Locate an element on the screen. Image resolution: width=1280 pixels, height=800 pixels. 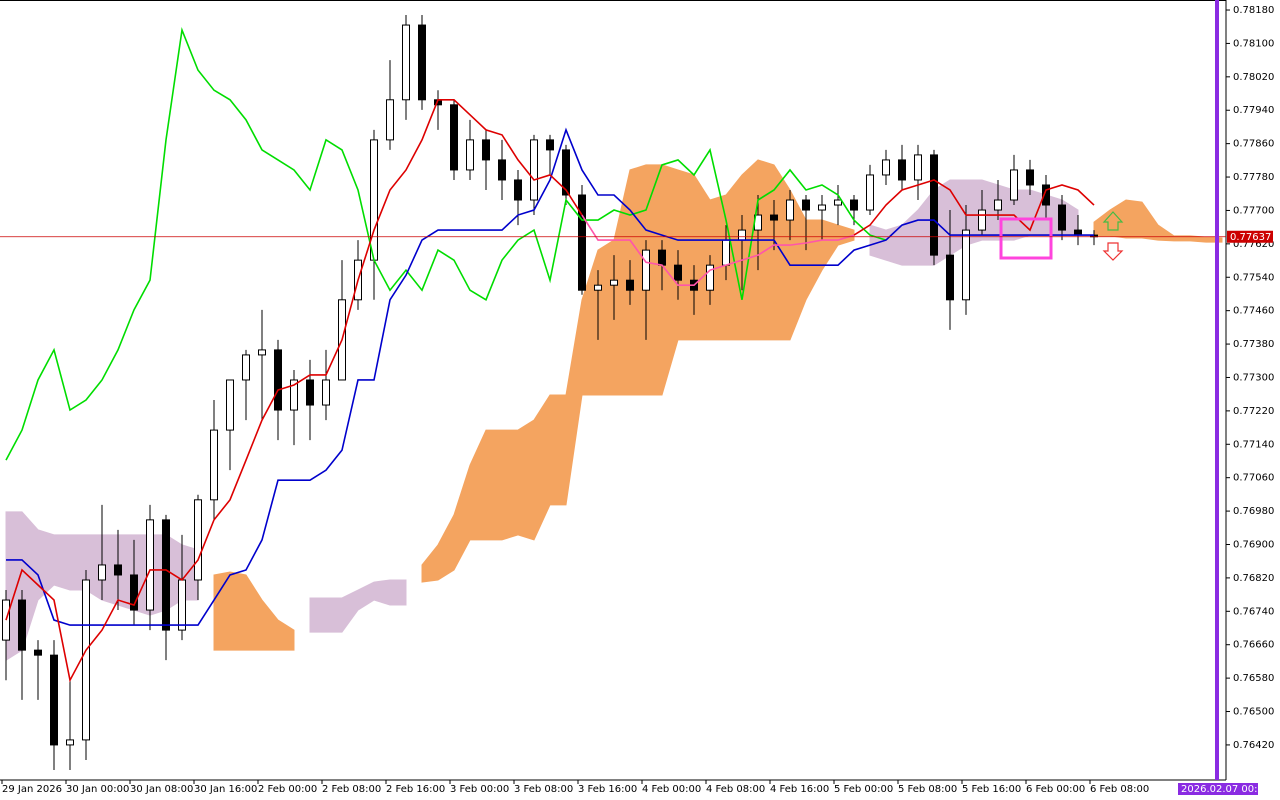
x-tick-label: 6 Feb 08:00 is located at coordinates (1119, 789).